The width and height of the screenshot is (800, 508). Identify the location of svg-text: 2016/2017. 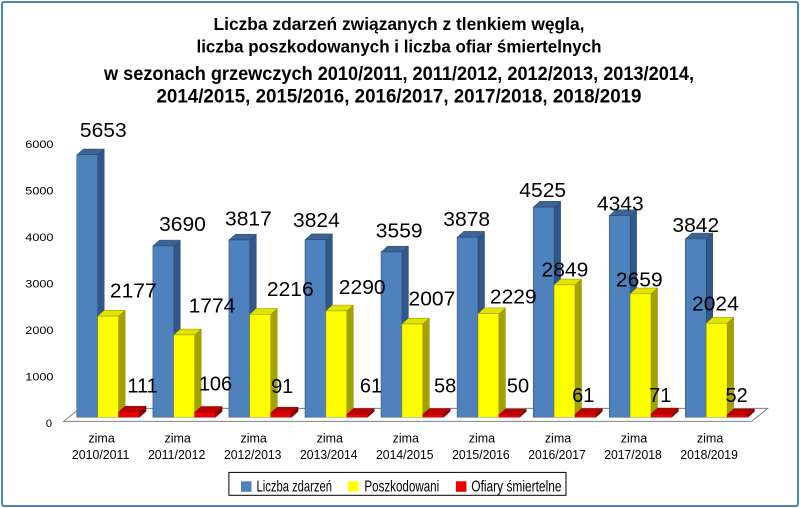
(557, 455).